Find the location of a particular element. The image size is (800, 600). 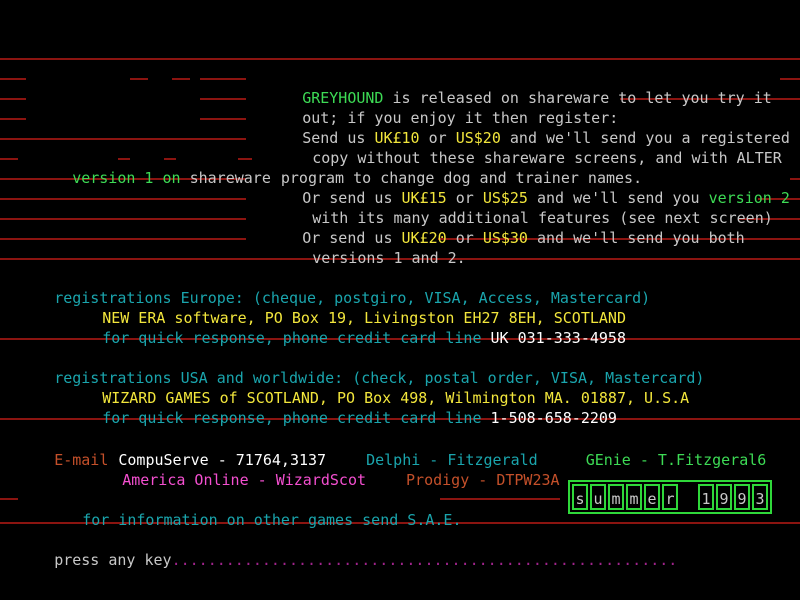

email-compuserve: CompuServe - 71764,3137 is located at coordinates (222, 460).